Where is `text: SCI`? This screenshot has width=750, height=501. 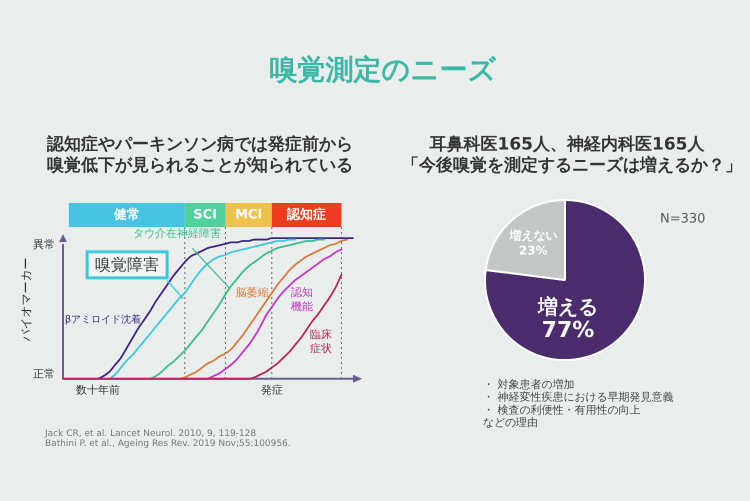
text: SCI is located at coordinates (205, 214).